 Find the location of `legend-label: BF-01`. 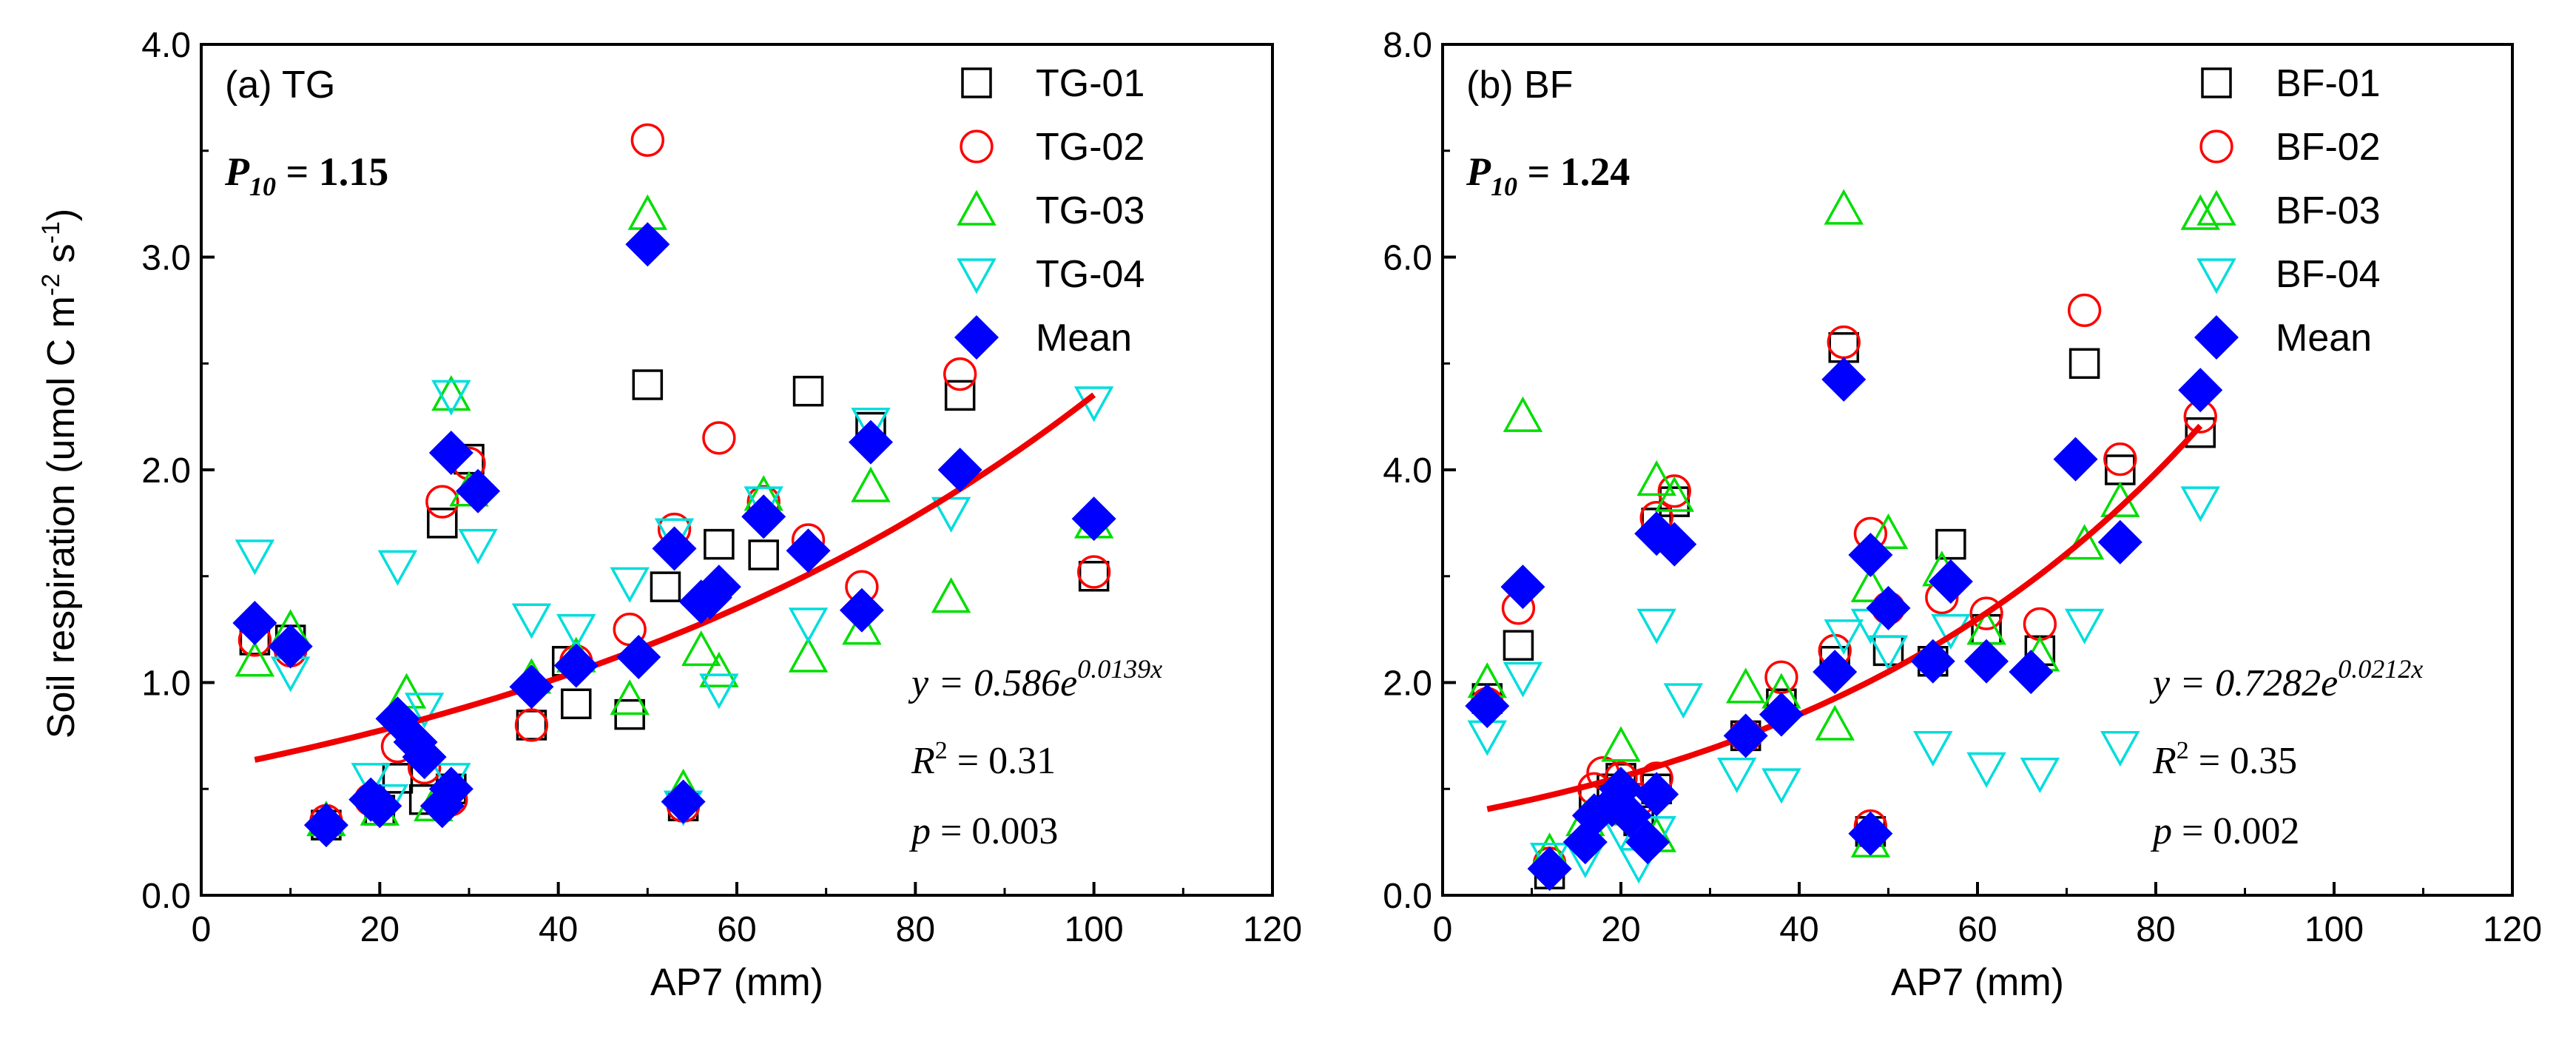

legend-label: BF-01 is located at coordinates (2328, 83).